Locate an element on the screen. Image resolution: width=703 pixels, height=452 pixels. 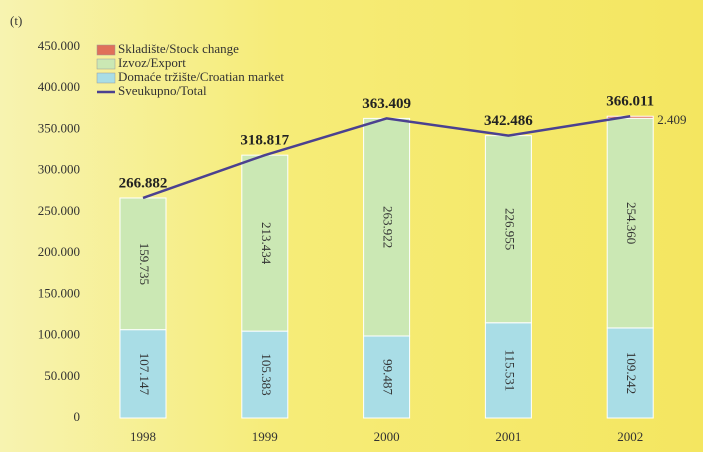
value-label: 109.242 is located at coordinates (631, 373).